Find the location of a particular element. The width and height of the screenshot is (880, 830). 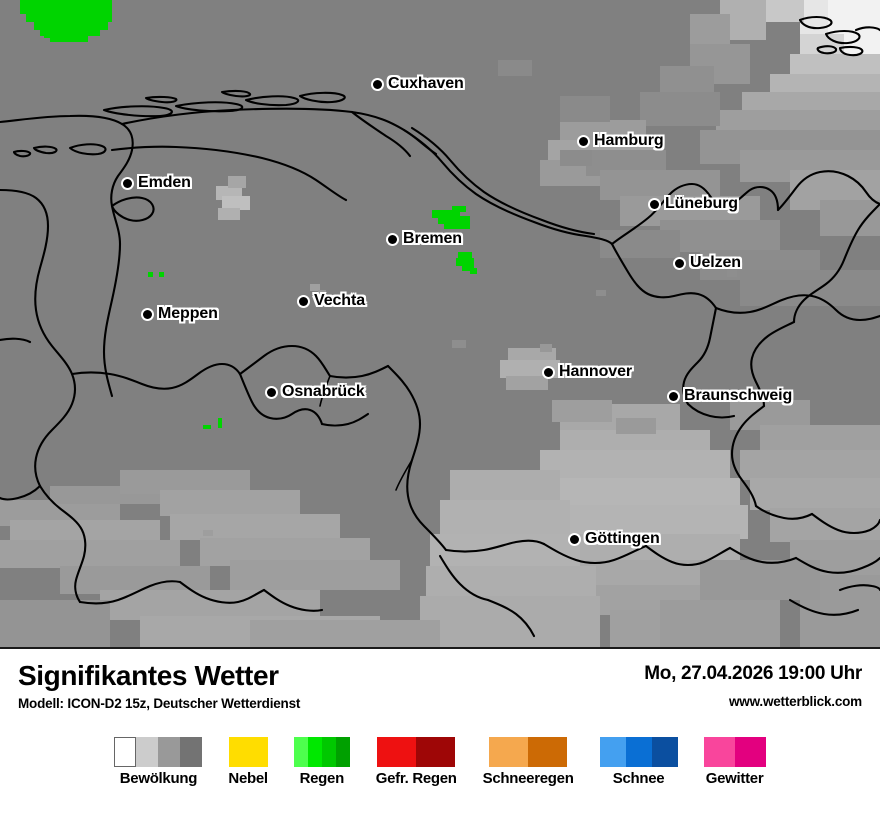

city-marker-hamburg: Hamburg is located at coordinates (621, 141).